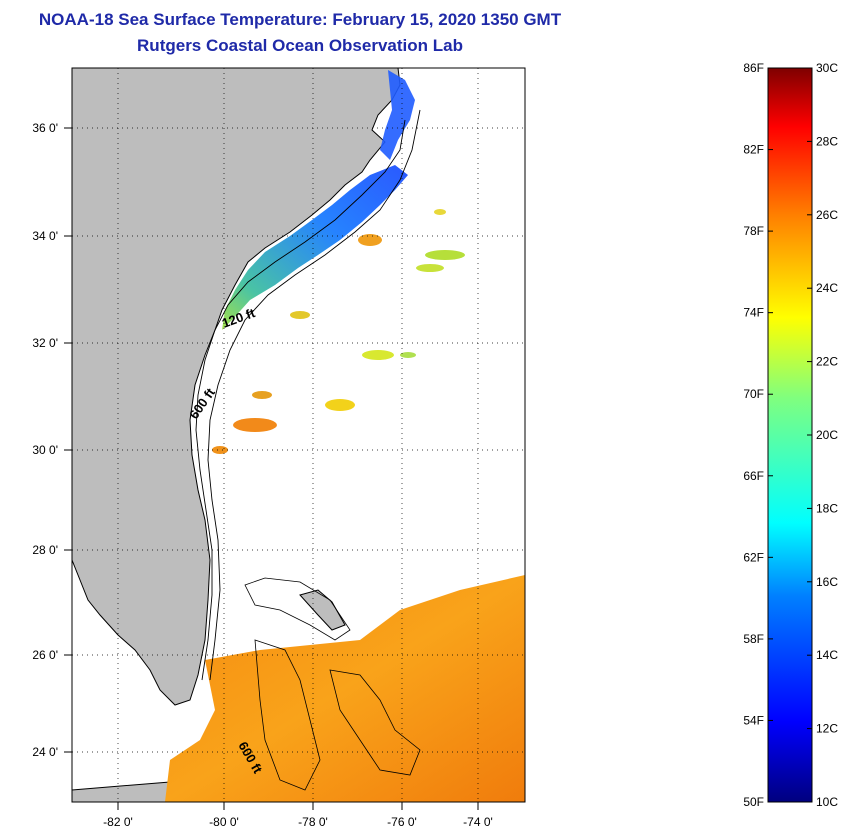  Describe the element at coordinates (332, 684) in the screenshot. I see `bahamas-contours` at that location.